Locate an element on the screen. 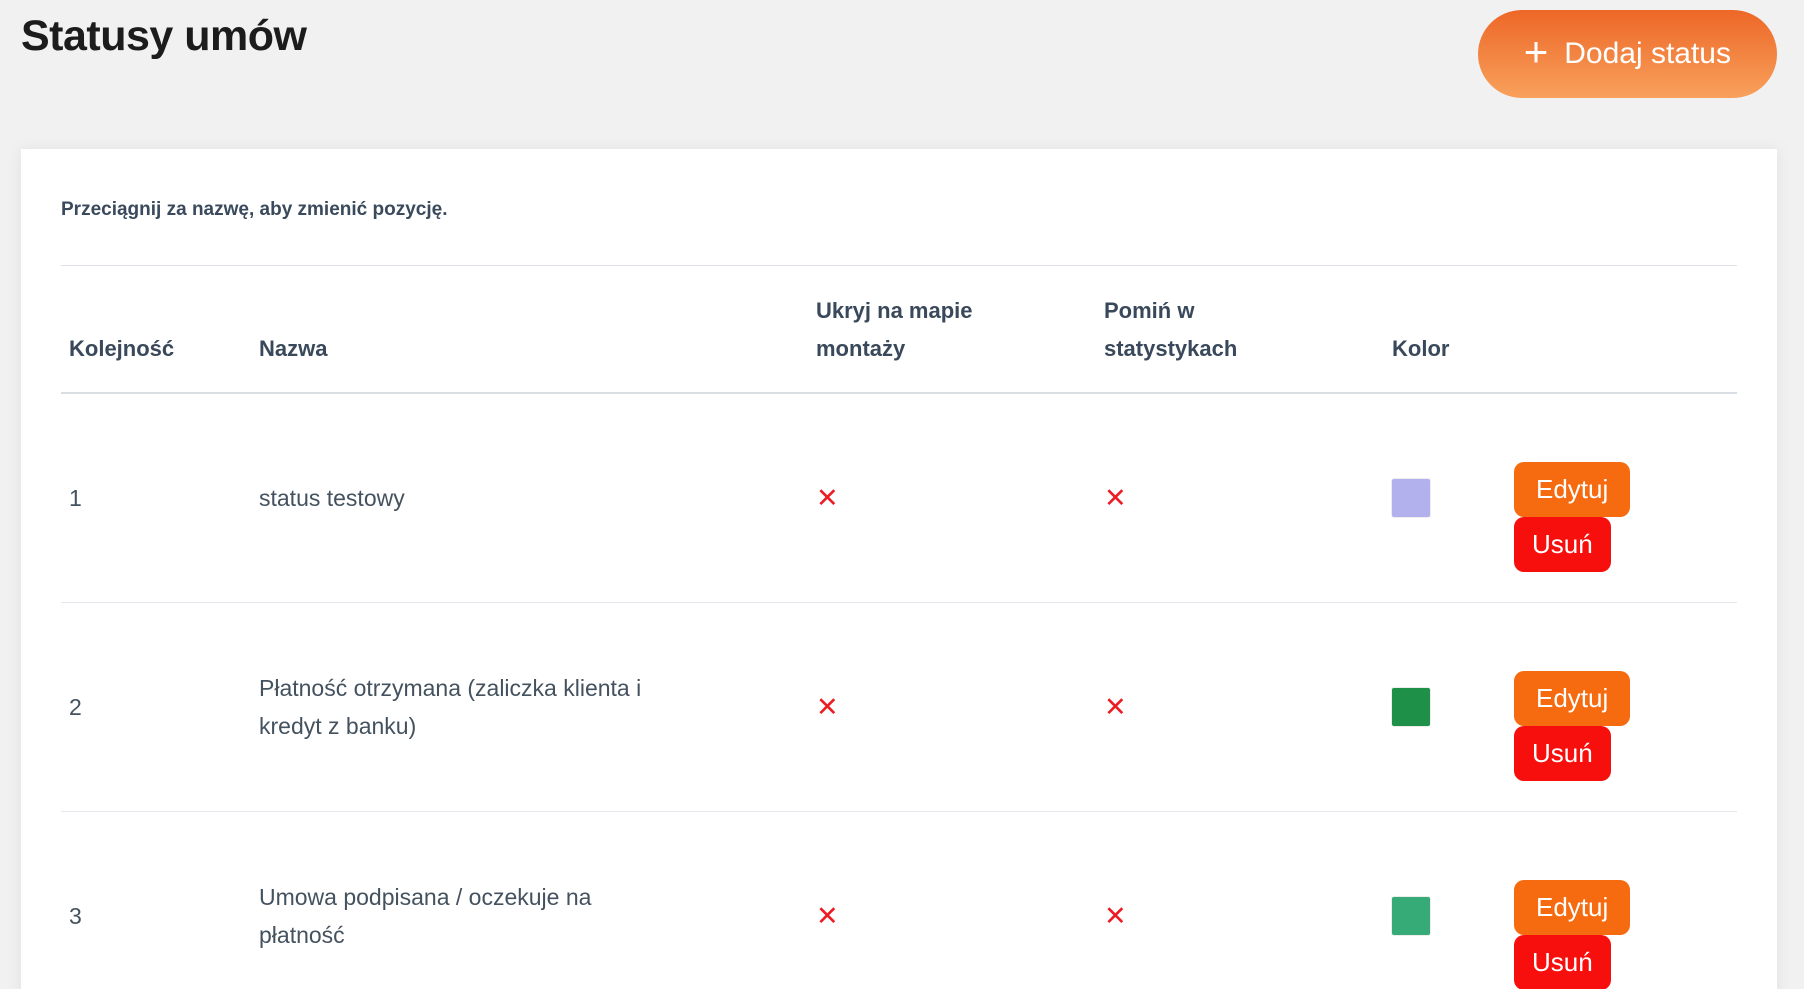  column-header-order: Kolejność is located at coordinates (156, 329).